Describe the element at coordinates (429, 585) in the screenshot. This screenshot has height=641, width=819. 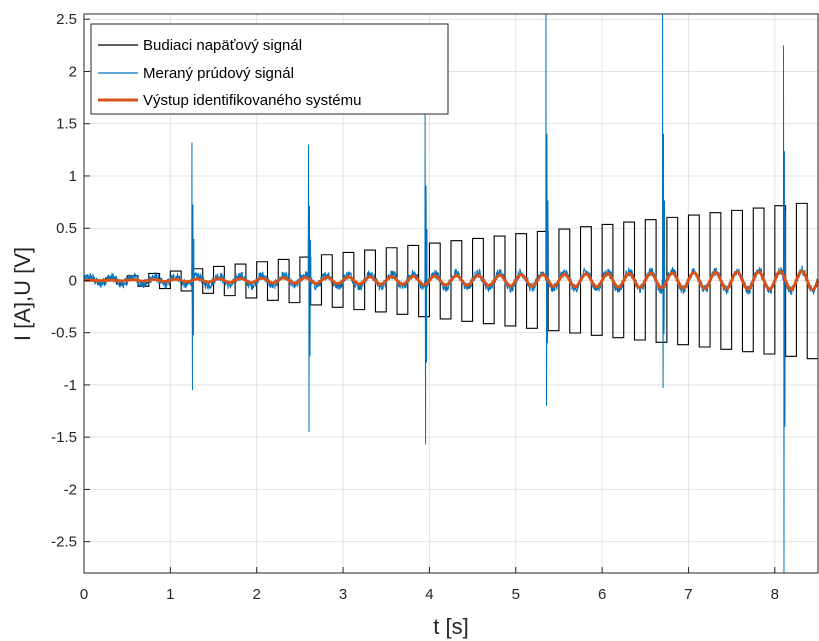
I see `x-ticks: 0 1 2 3 4 5 6 7 8` at that location.